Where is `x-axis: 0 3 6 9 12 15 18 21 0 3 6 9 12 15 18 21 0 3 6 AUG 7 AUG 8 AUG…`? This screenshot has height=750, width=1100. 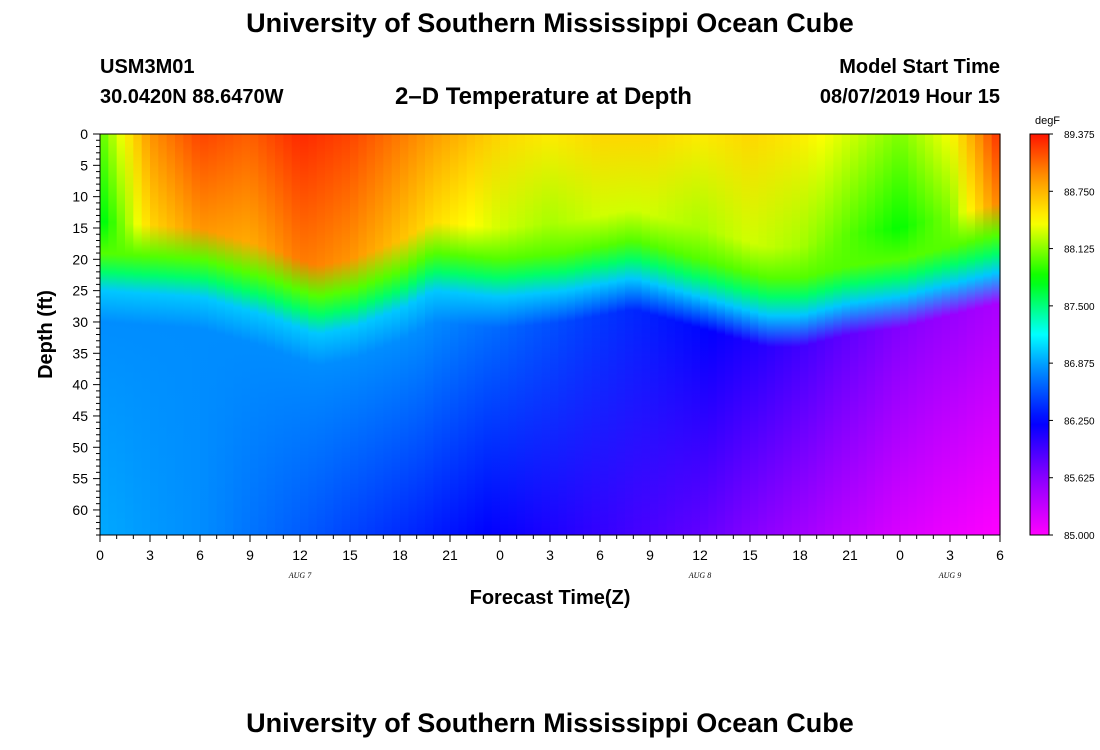 x-axis: 0 3 6 9 12 15 18 21 0 3 6 9 12 15 18 21 0 3 6 AUG 7 AUG 8 AUG… is located at coordinates (550, 557).